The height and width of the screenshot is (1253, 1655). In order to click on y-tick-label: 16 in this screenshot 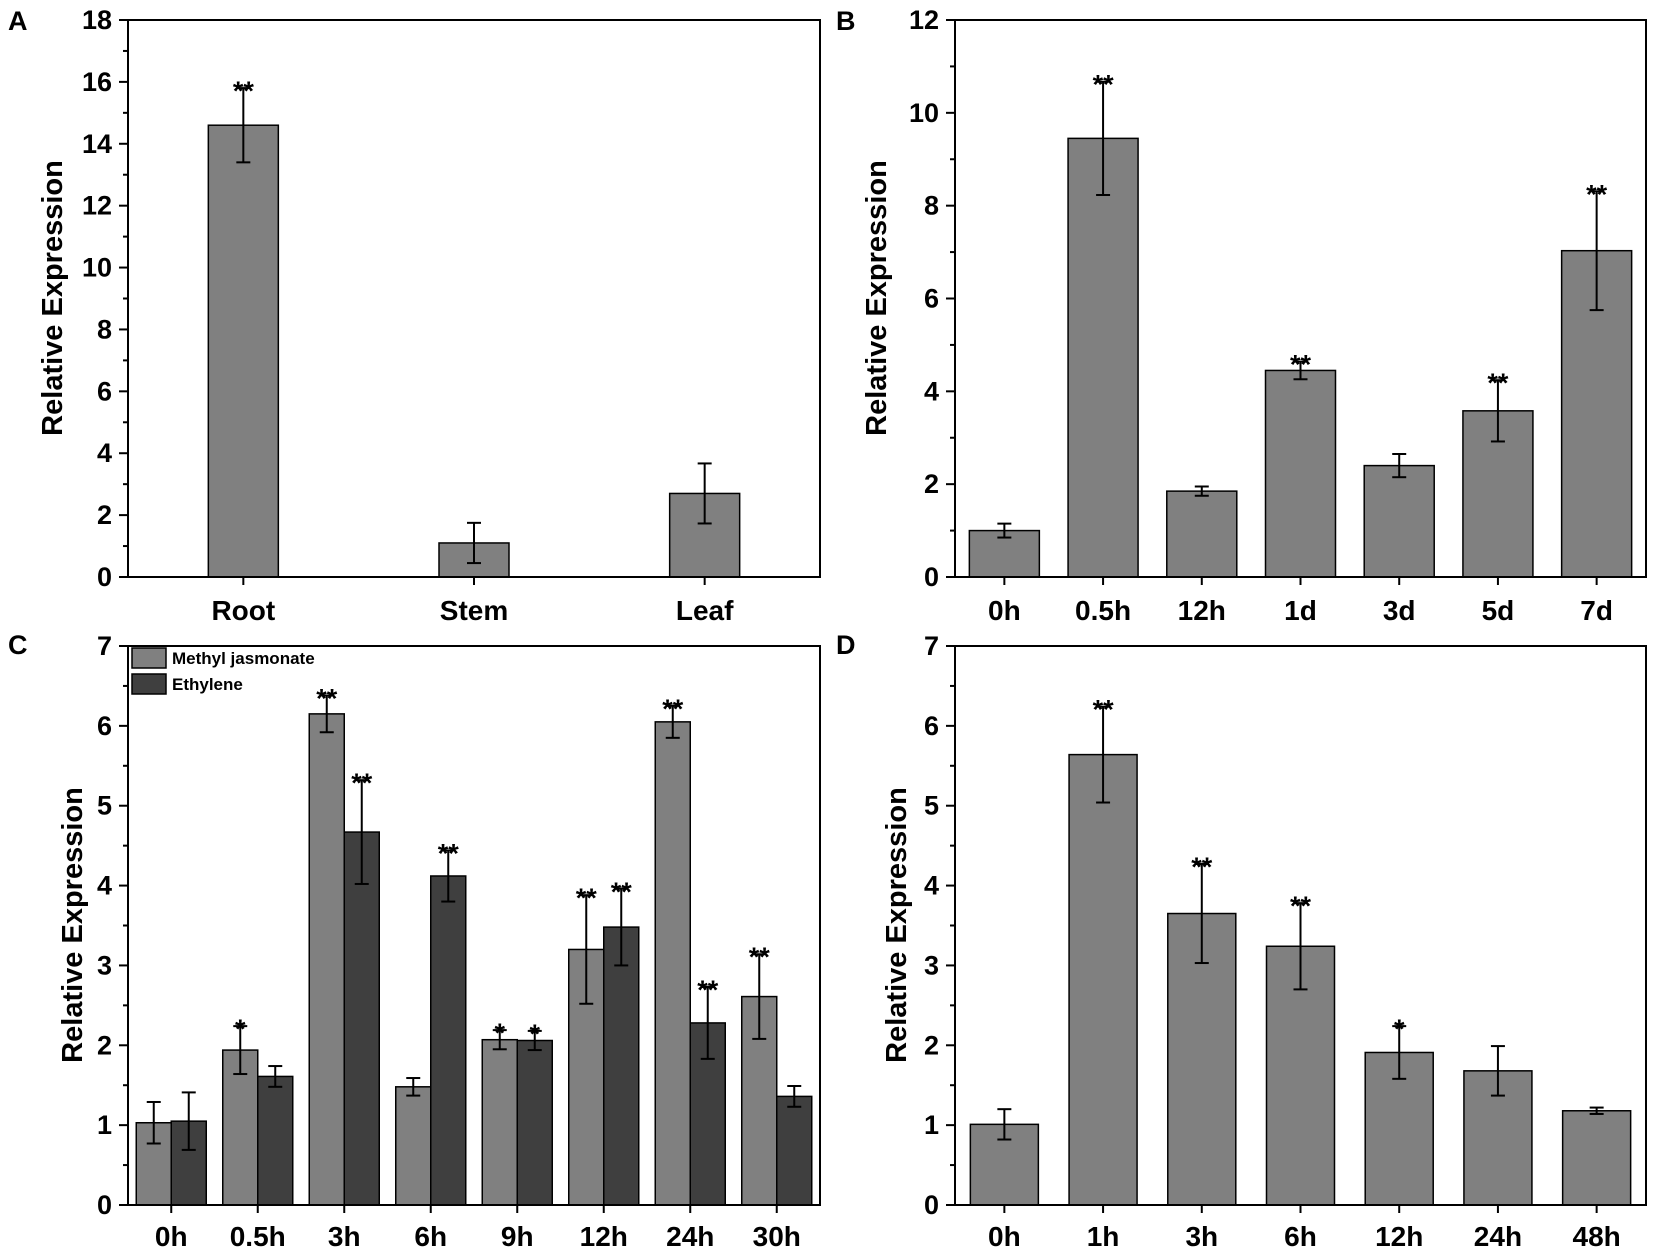, I will do `click(97, 82)`.